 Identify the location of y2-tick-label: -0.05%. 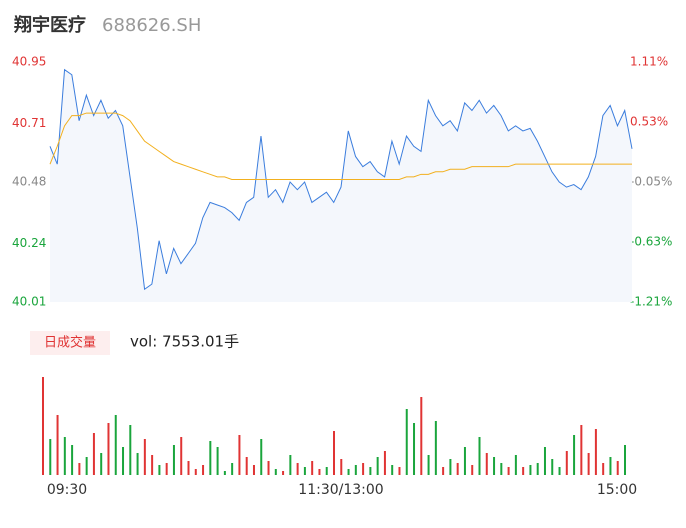
(651, 182).